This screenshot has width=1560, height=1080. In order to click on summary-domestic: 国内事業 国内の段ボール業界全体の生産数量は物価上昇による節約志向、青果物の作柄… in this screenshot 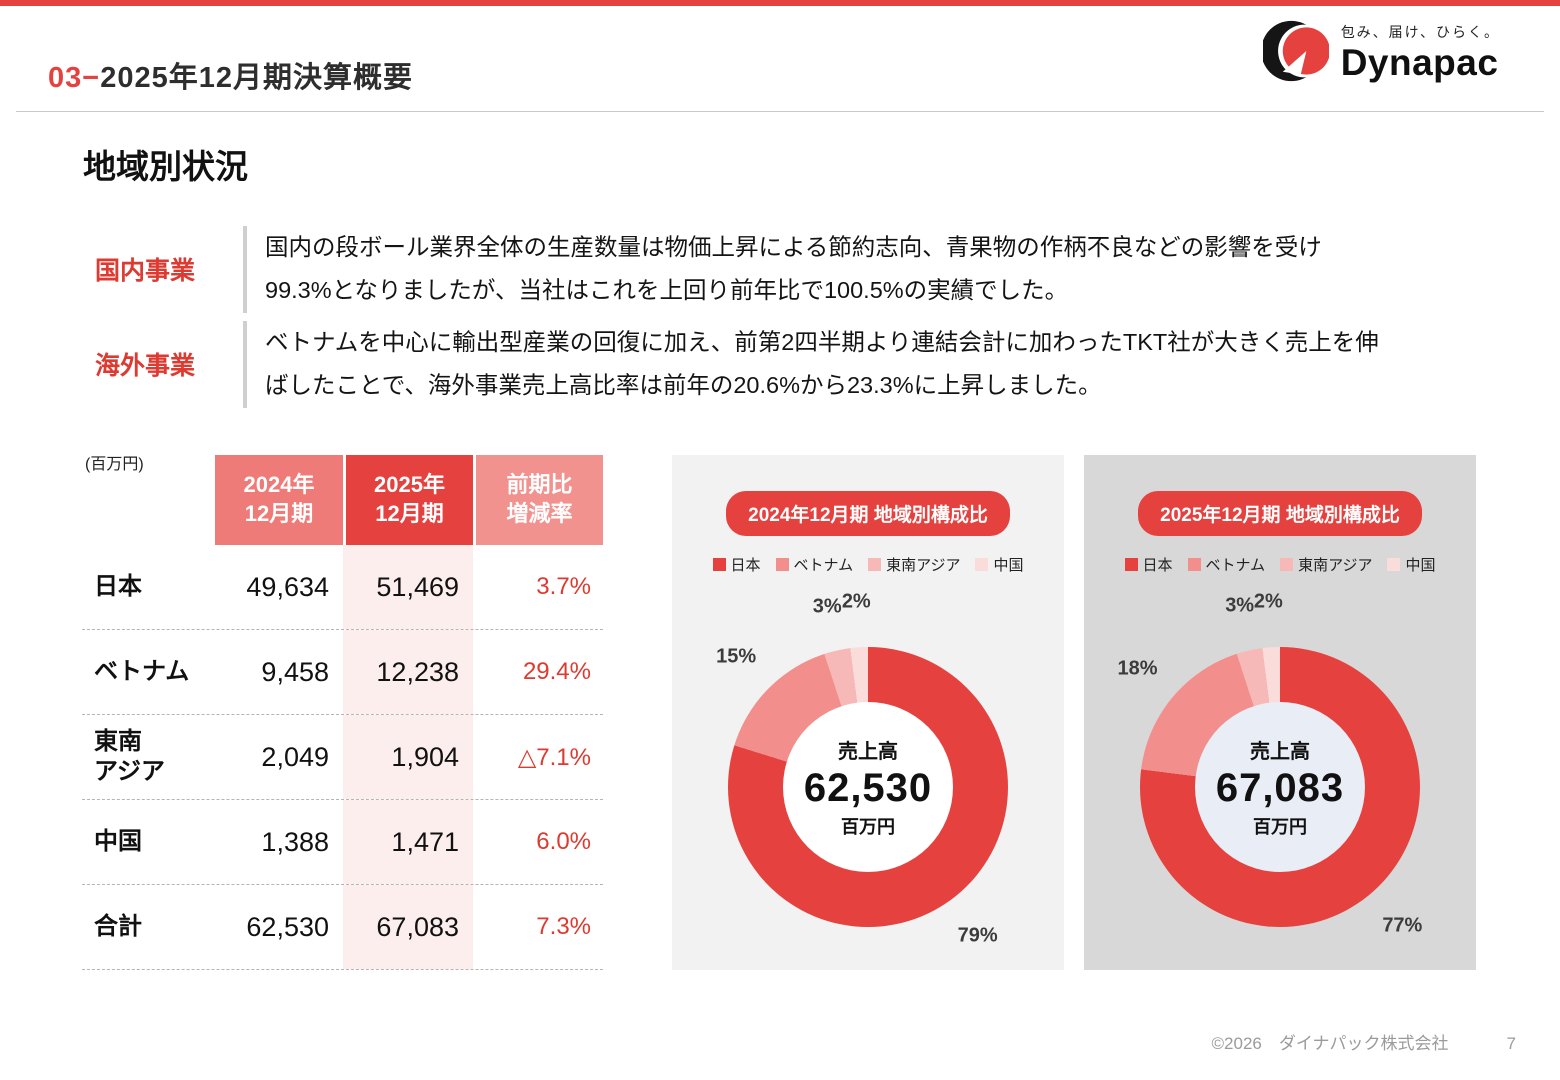, I will do `click(790, 269)`.